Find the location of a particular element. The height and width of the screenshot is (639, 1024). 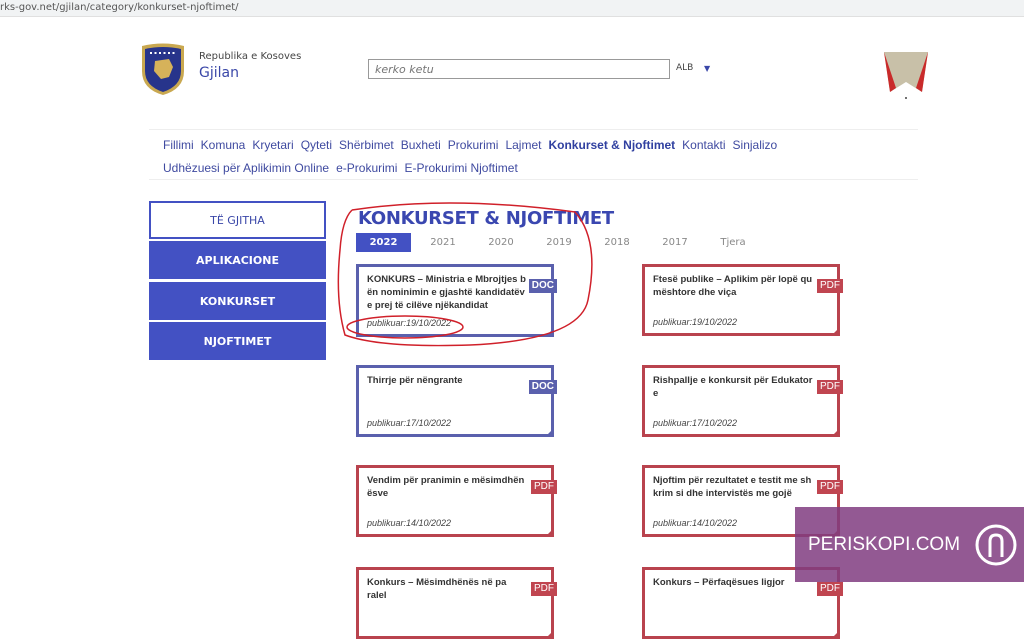

year-tabs: 2022 2021 2020 2019 2018 2017 Tjera is located at coordinates (559, 242).